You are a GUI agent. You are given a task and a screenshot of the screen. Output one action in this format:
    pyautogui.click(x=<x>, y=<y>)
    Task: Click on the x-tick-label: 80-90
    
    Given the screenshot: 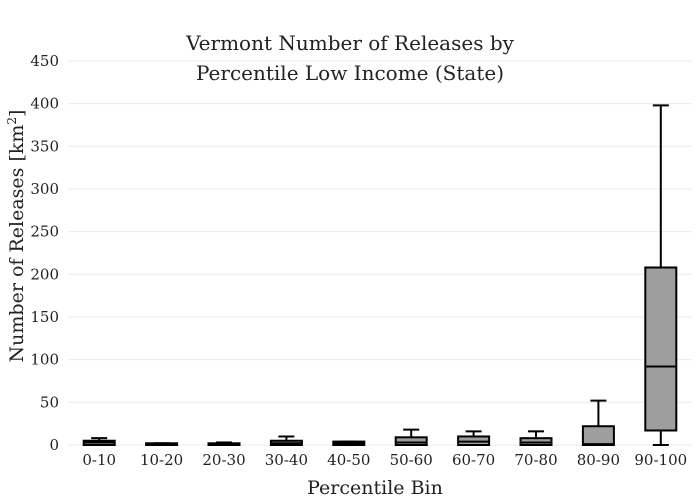 What is the action you would take?
    pyautogui.click(x=598, y=460)
    